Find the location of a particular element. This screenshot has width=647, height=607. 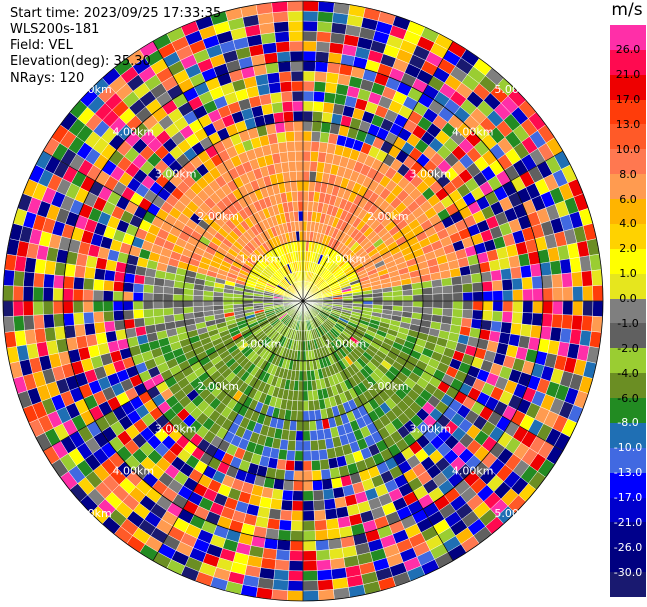

colorbar-tick-label: -8.0 is located at coordinates (628, 423).